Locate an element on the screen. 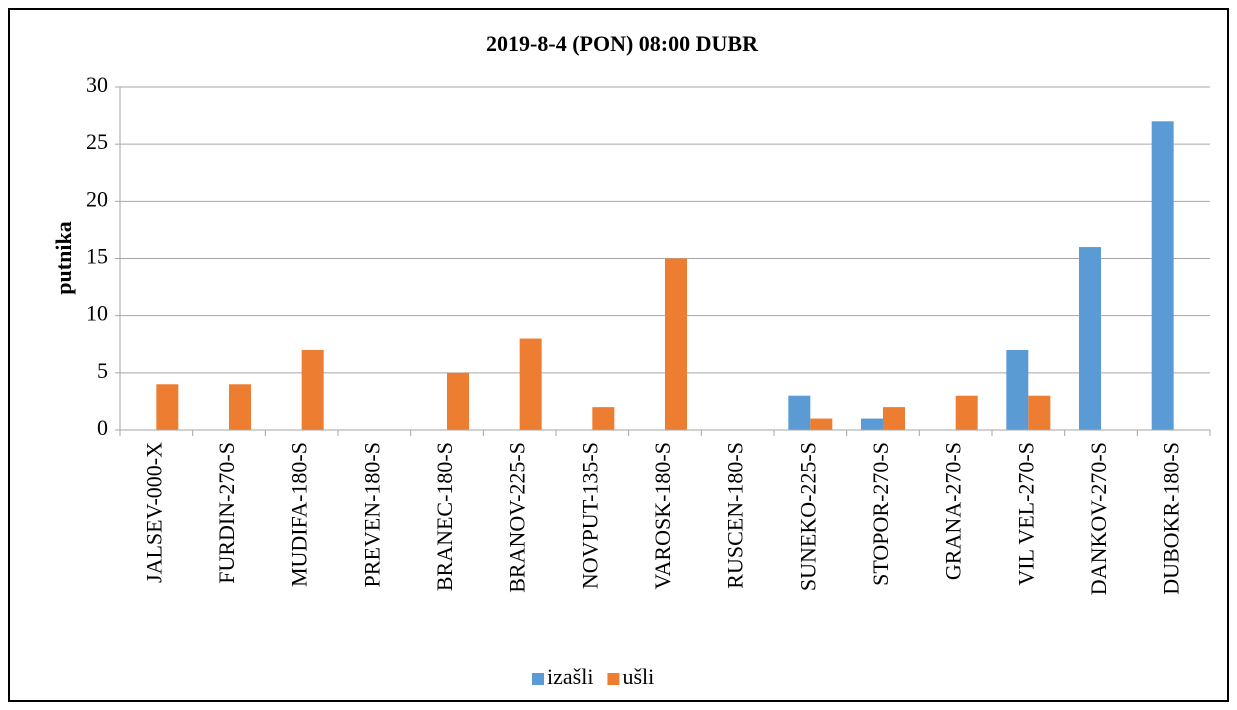  x-tick-label: VAROSK-180-S is located at coordinates (662, 516).